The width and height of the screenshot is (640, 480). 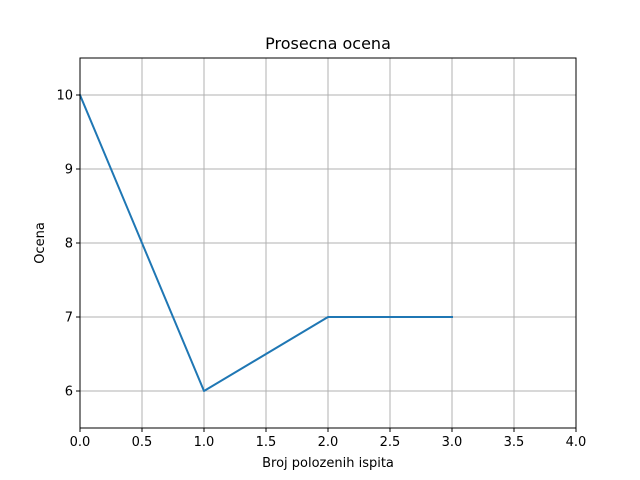 I want to click on x-tick-label: 1.0, so click(x=204, y=442).